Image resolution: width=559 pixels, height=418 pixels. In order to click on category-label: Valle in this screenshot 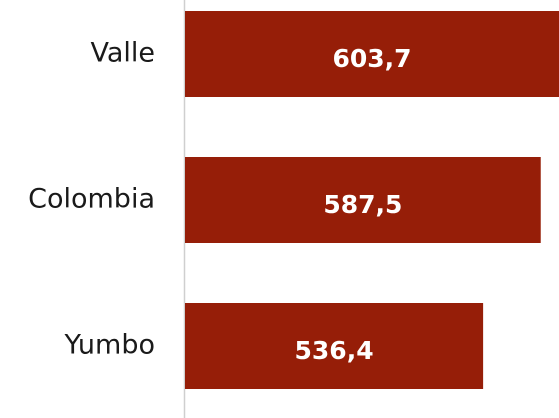, I will do `click(122, 53)`.